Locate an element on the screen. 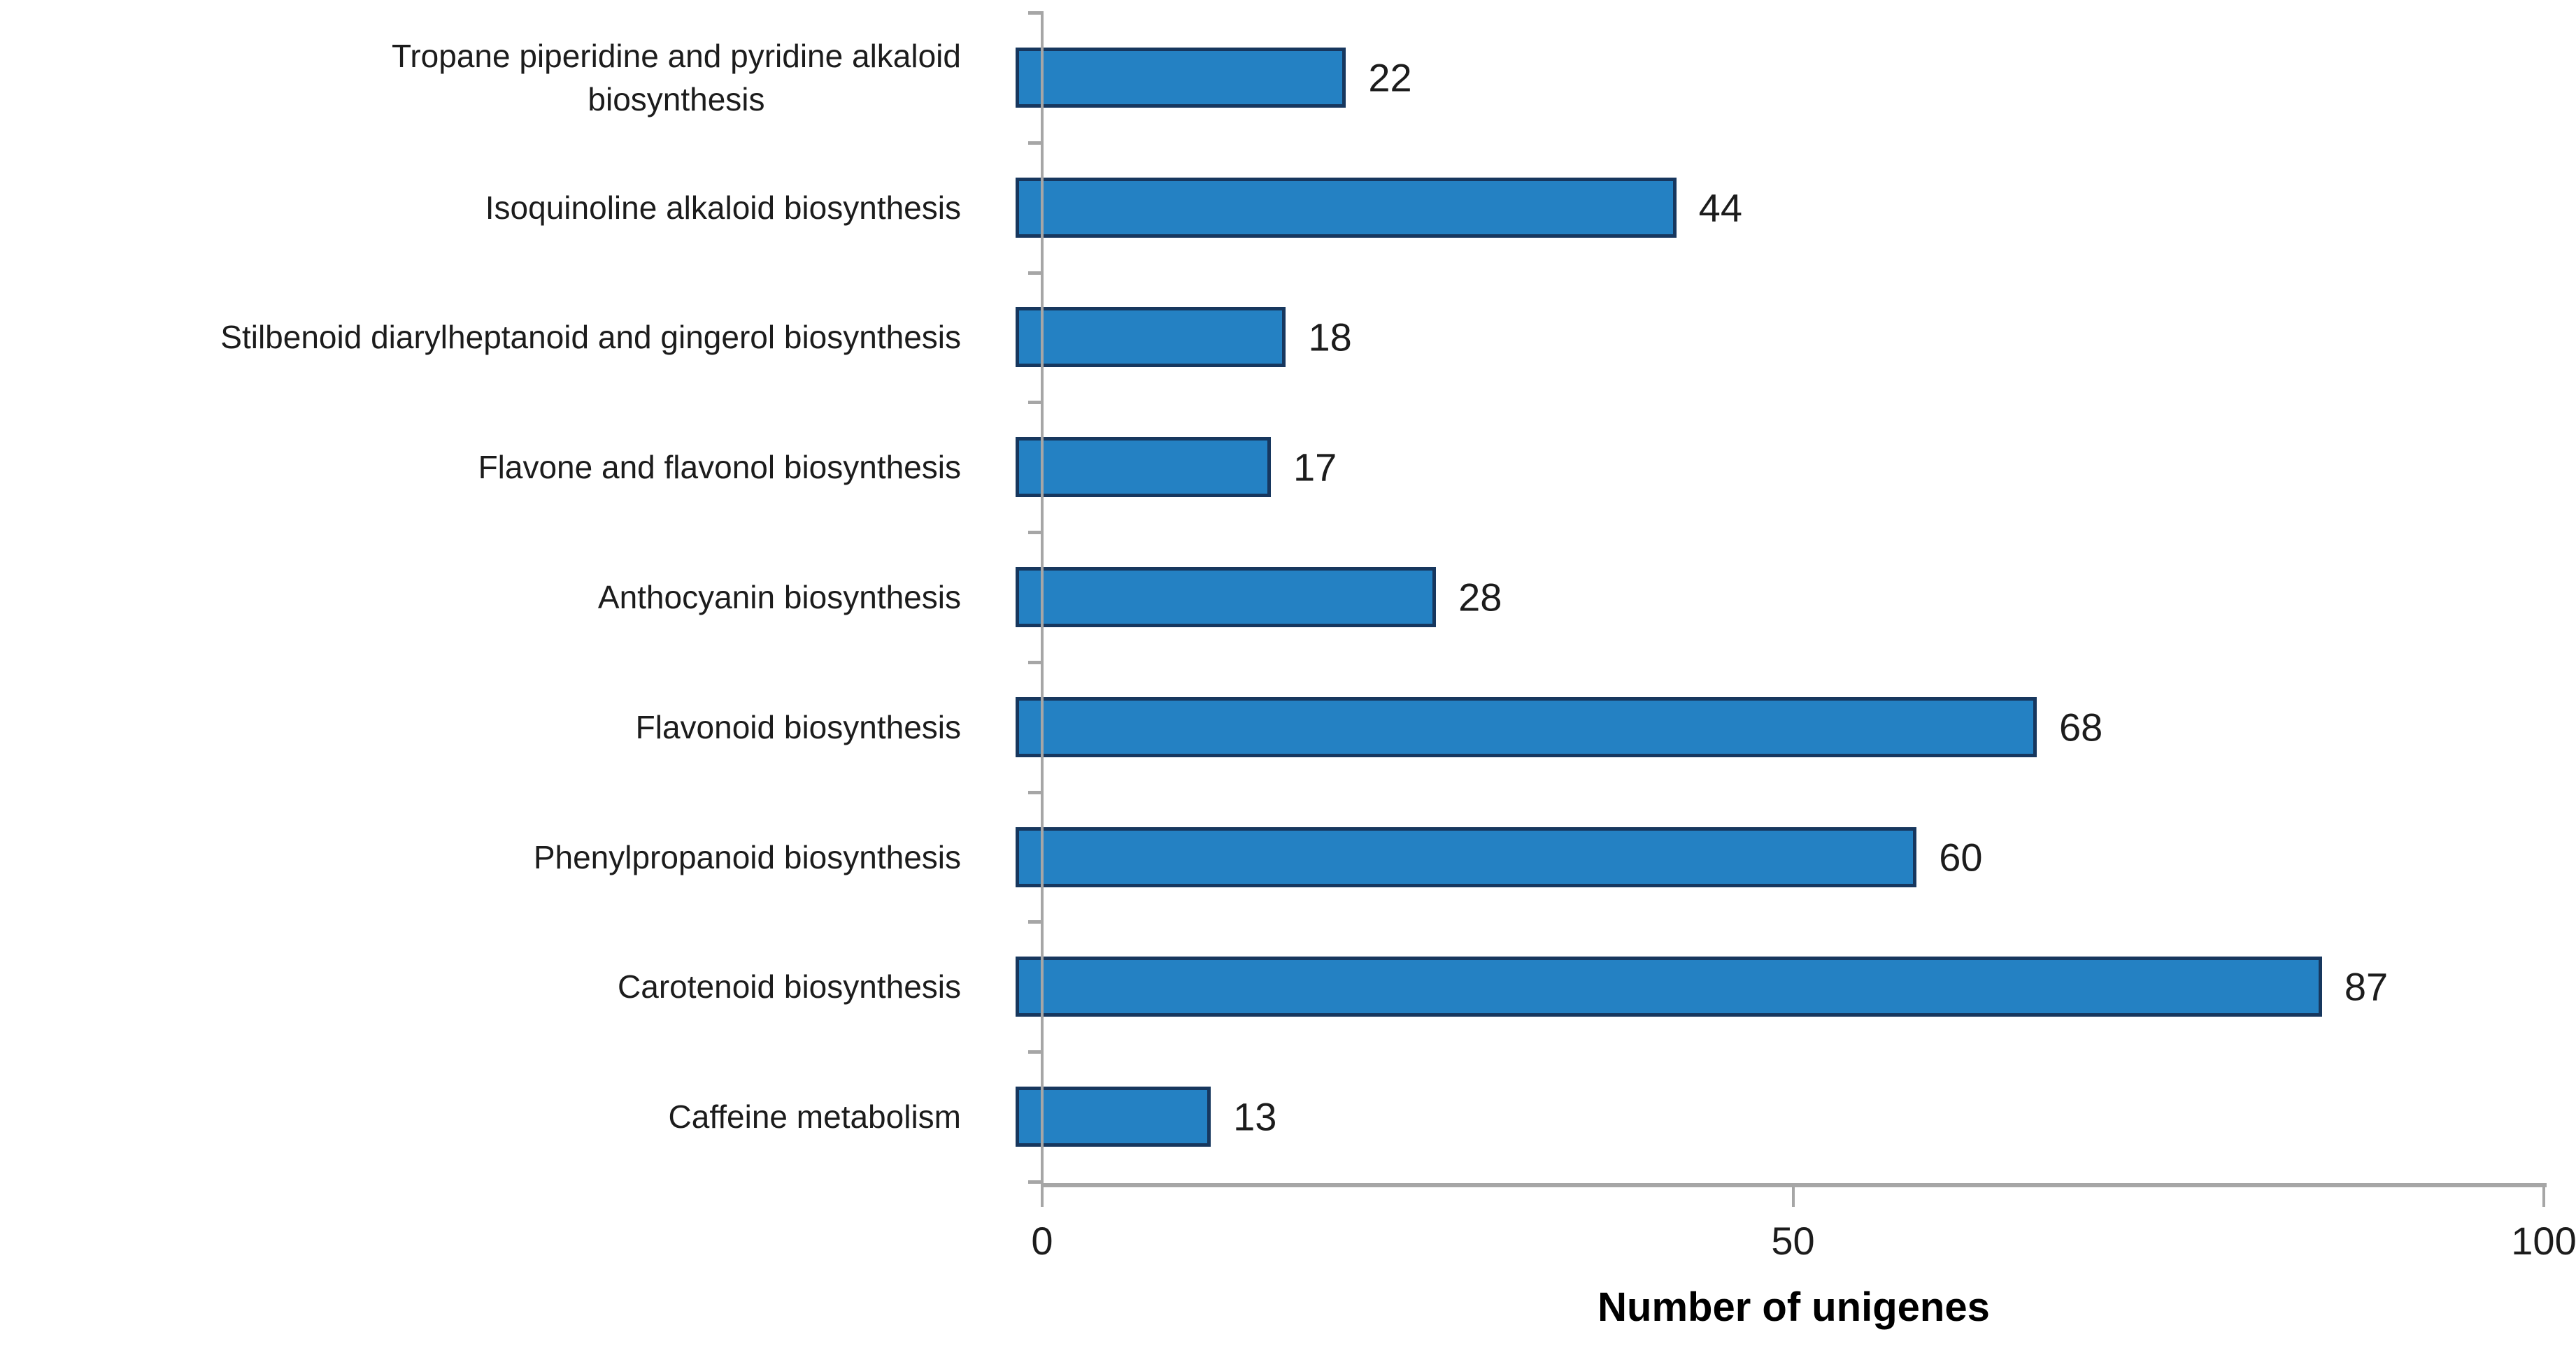 This screenshot has height=1353, width=2576. x-axis-ticks is located at coordinates (1793, 1197).